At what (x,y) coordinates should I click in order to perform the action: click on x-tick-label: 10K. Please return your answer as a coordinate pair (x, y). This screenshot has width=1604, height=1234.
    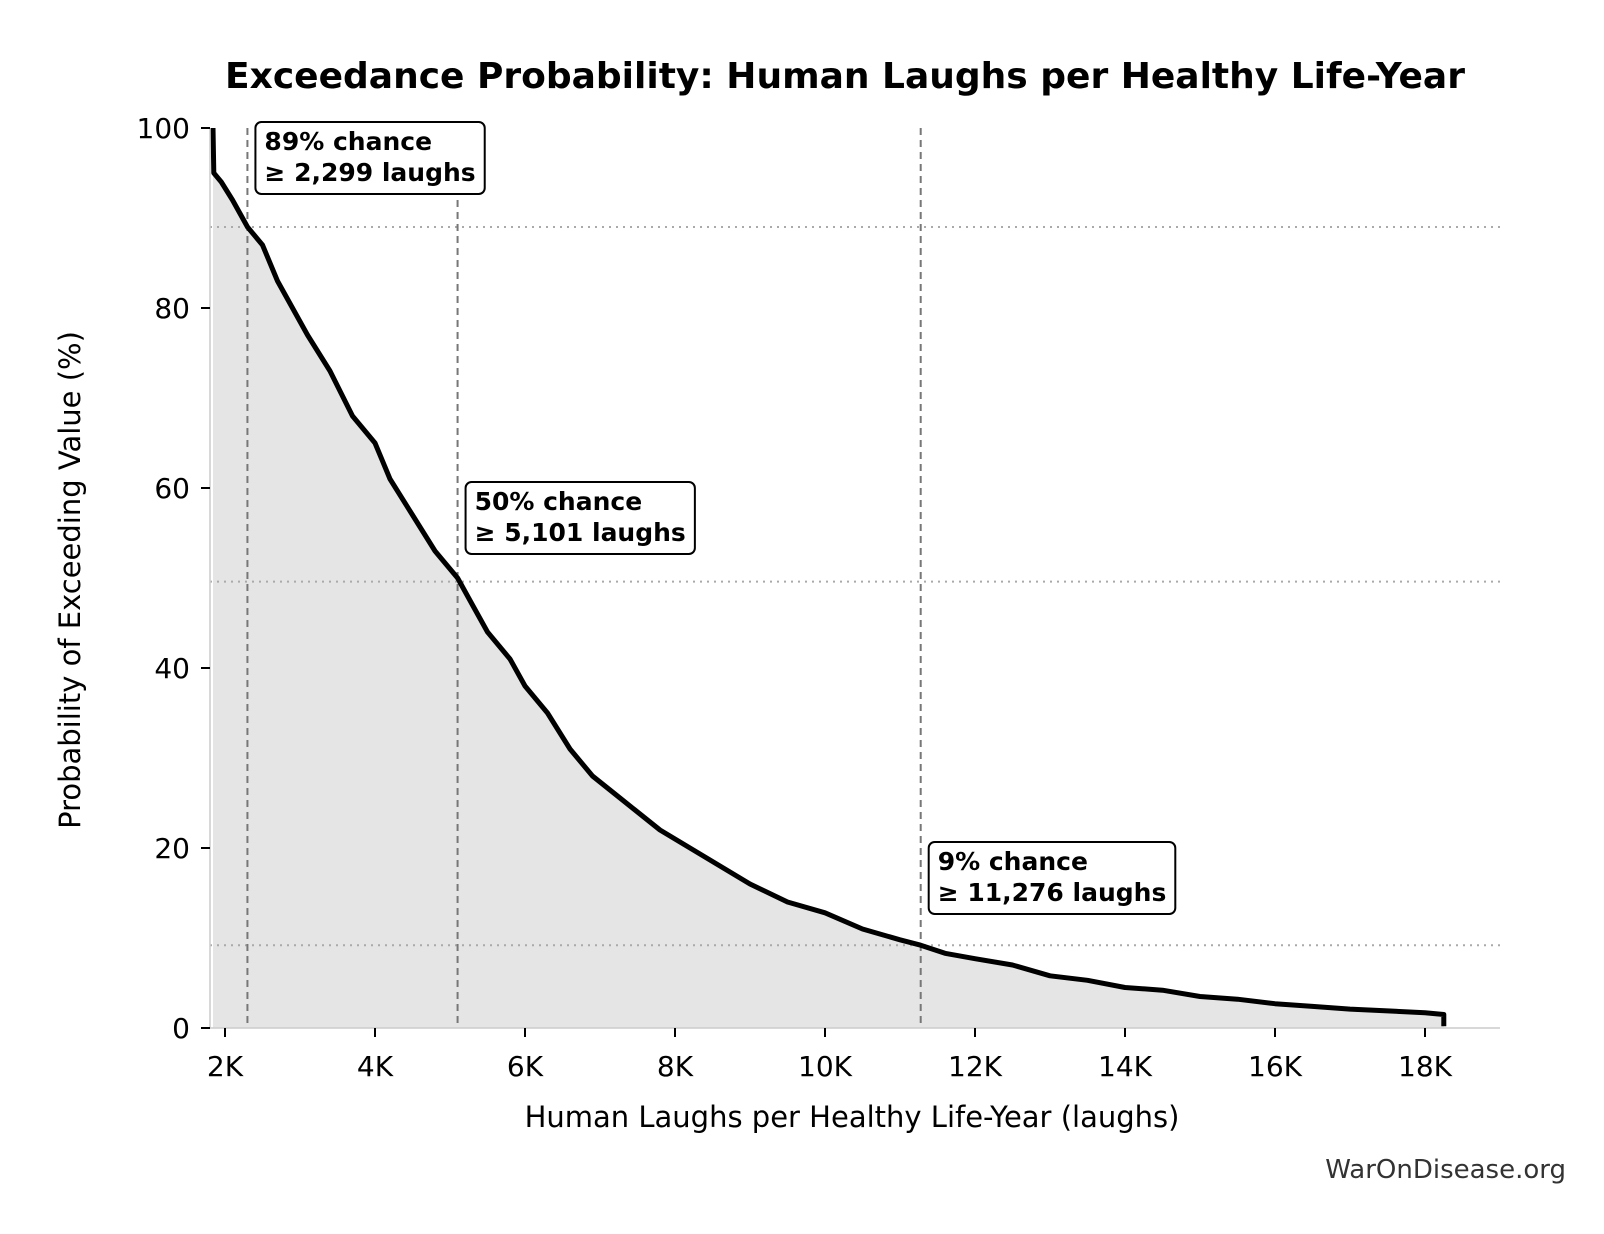
    Looking at the image, I should click on (825, 1066).